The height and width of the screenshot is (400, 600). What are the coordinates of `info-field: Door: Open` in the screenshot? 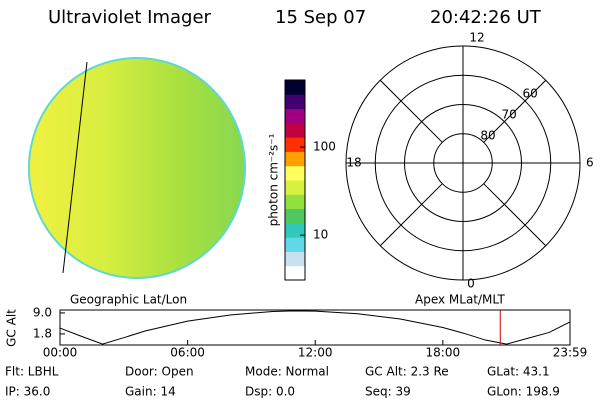 It's located at (159, 372).